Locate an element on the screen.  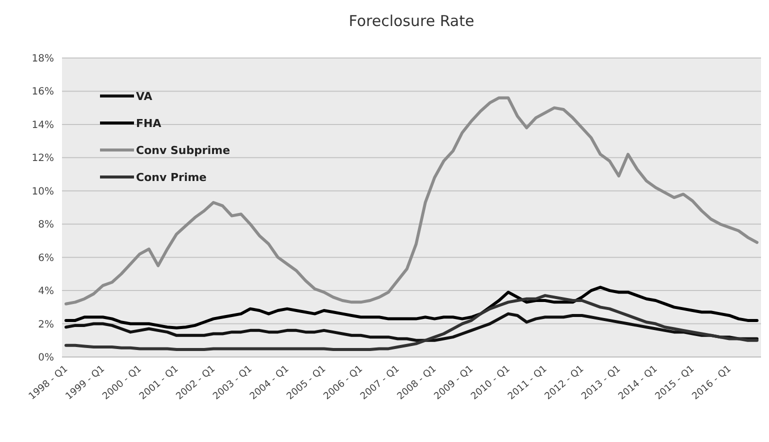
legend-label: FHA is located at coordinates (149, 123).